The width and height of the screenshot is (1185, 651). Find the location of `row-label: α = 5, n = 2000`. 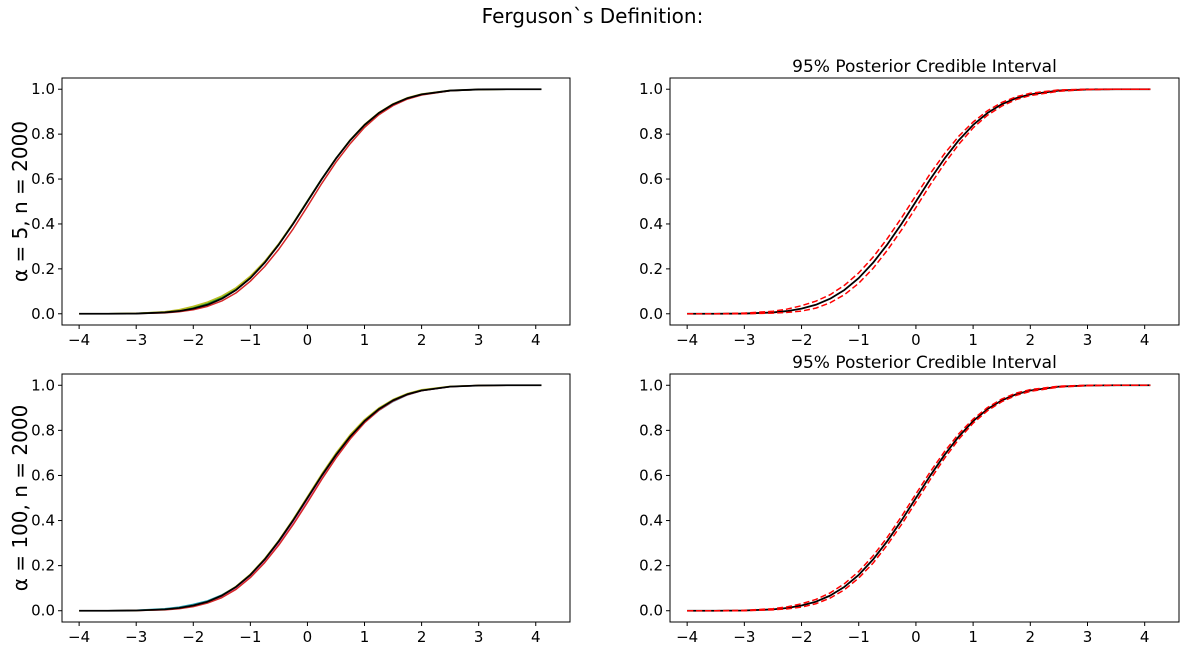

row-label: α = 5, n = 2000 is located at coordinates (20, 201).